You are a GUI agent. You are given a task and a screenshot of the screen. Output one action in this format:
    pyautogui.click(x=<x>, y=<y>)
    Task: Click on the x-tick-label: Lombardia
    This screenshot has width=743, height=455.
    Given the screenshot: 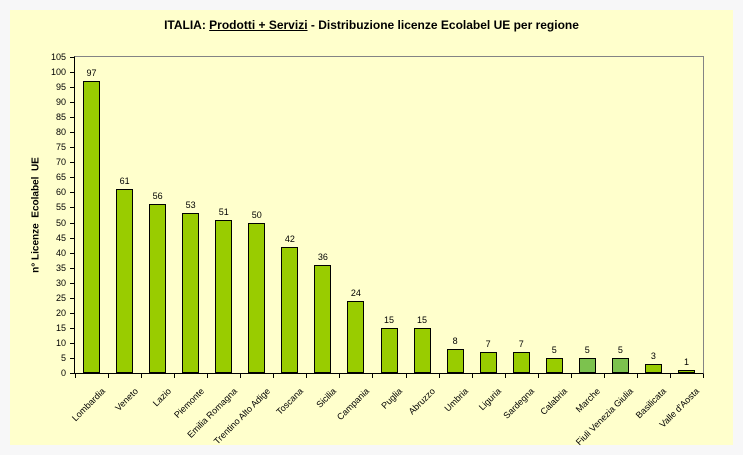 What is the action you would take?
    pyautogui.click(x=88, y=405)
    